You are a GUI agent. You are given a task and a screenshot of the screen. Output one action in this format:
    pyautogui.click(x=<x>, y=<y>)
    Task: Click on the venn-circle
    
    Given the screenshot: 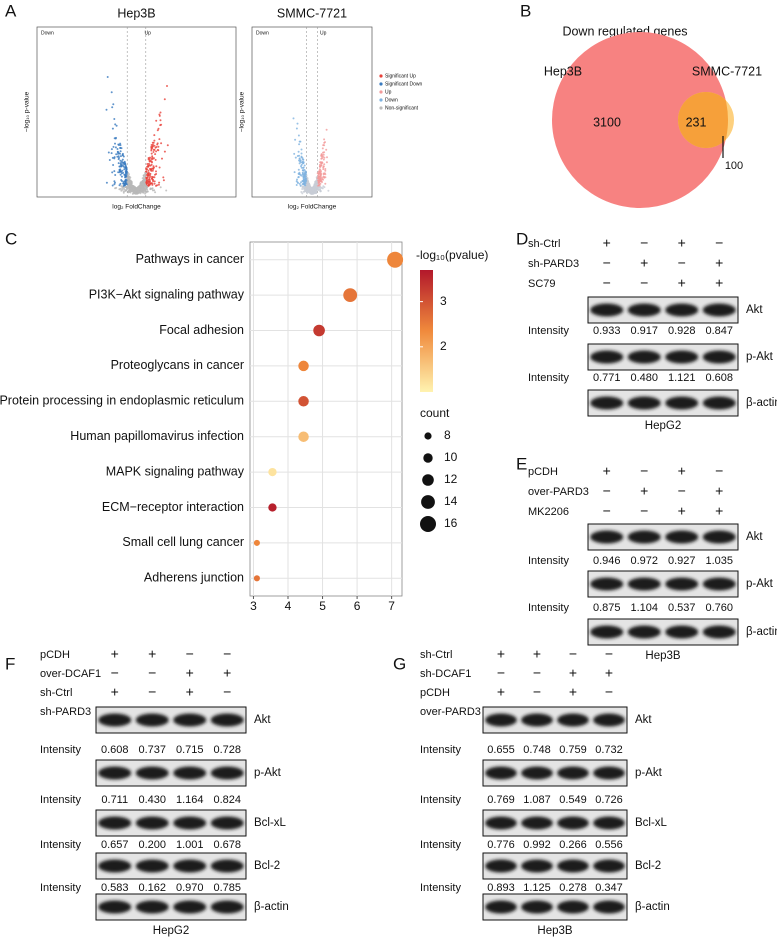 What is the action you would take?
    pyautogui.click(x=640, y=120)
    